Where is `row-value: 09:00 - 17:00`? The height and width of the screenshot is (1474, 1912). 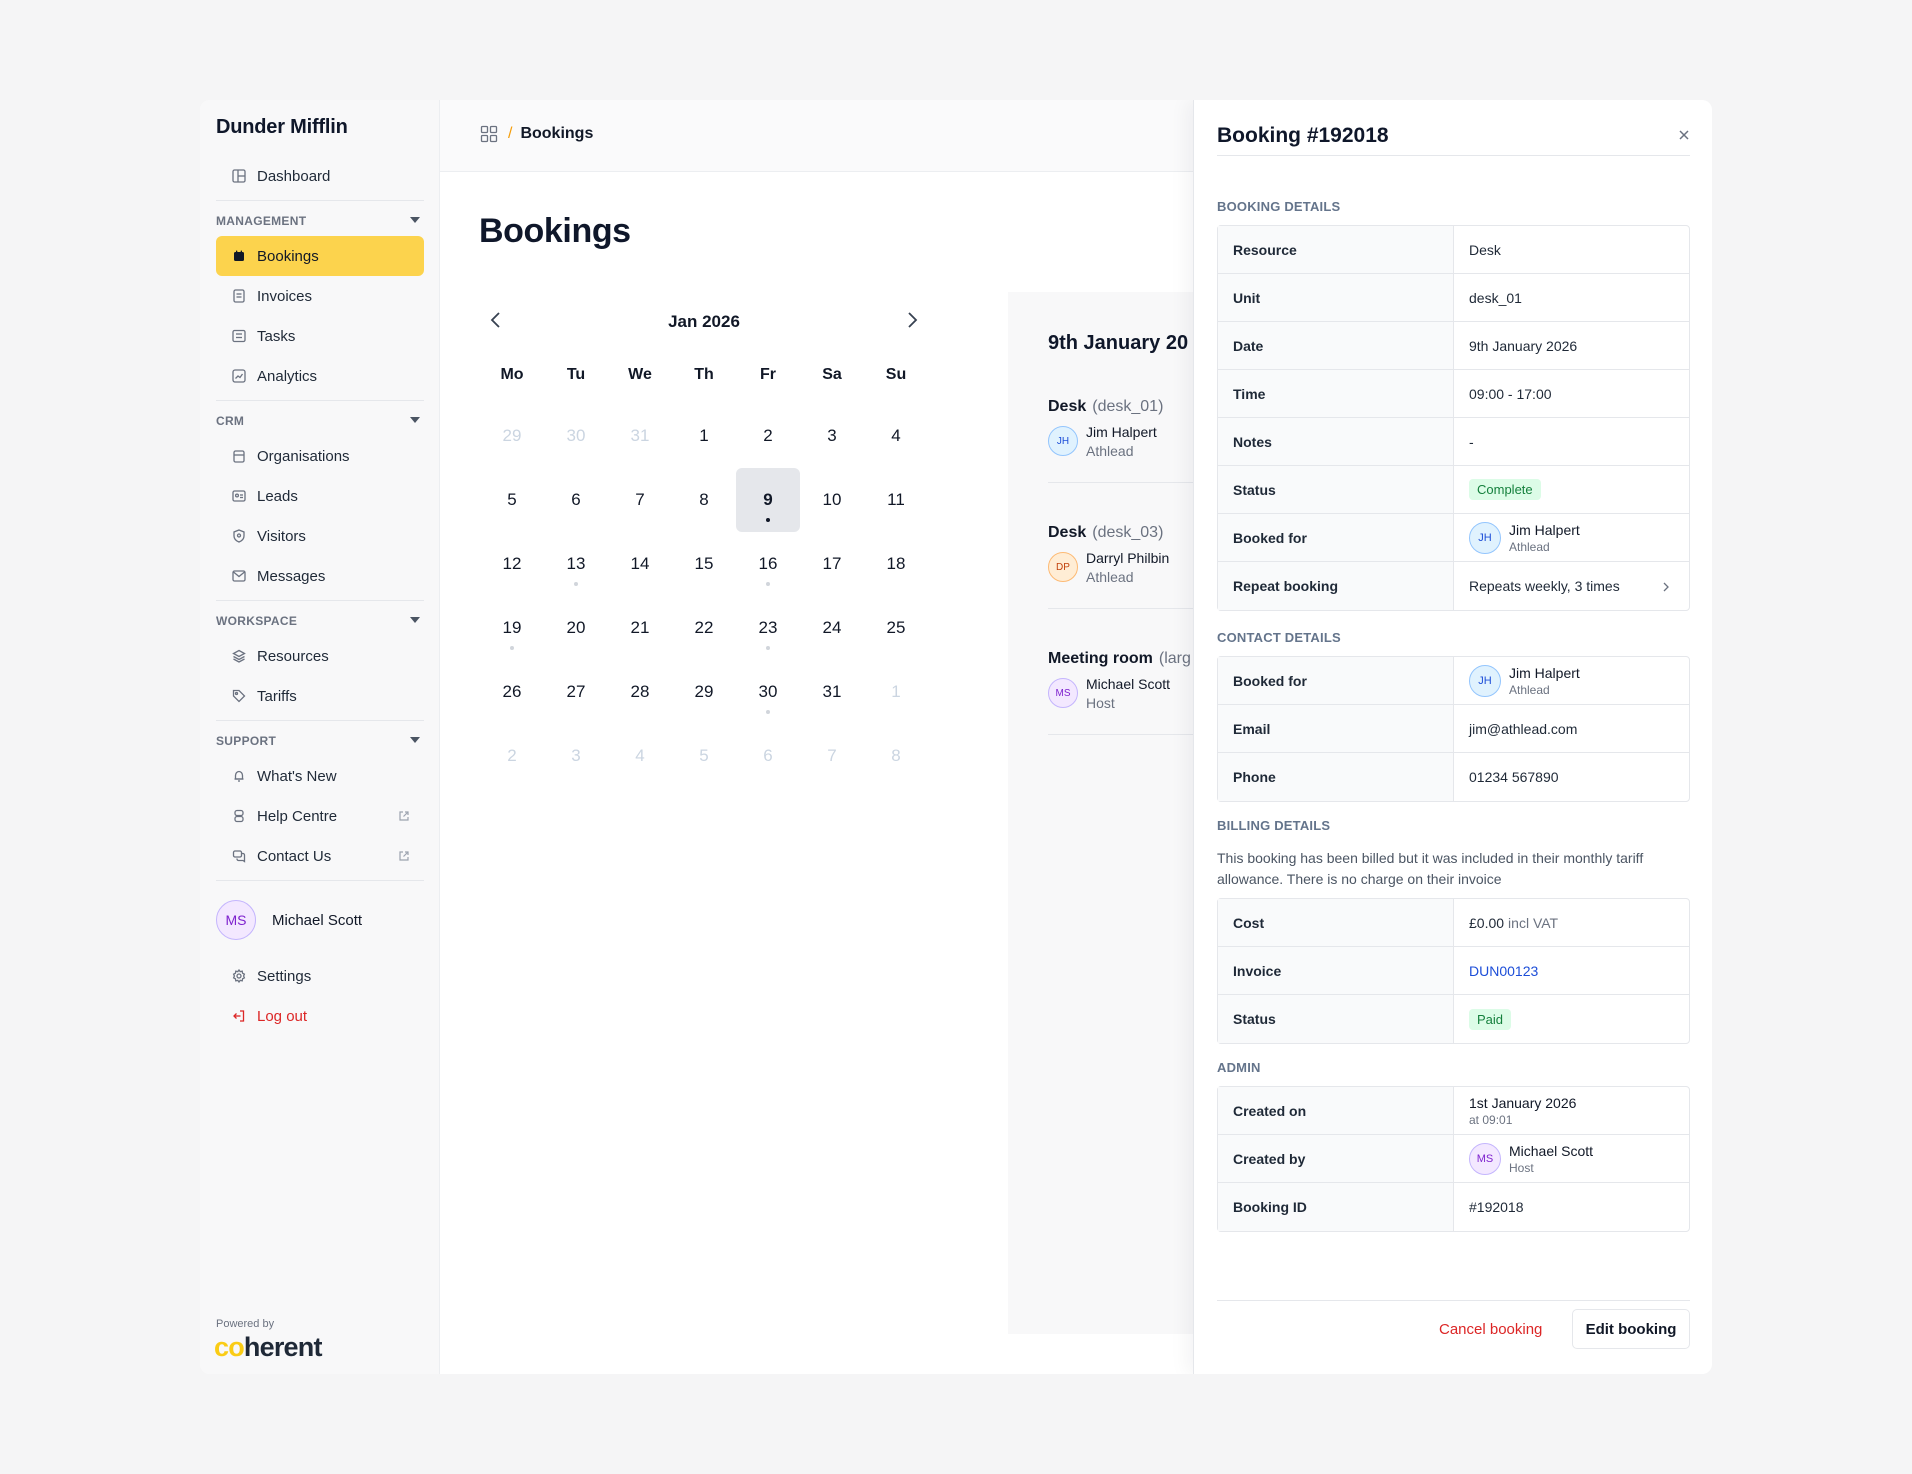
row-value: 09:00 - 17:00 is located at coordinates (1510, 393).